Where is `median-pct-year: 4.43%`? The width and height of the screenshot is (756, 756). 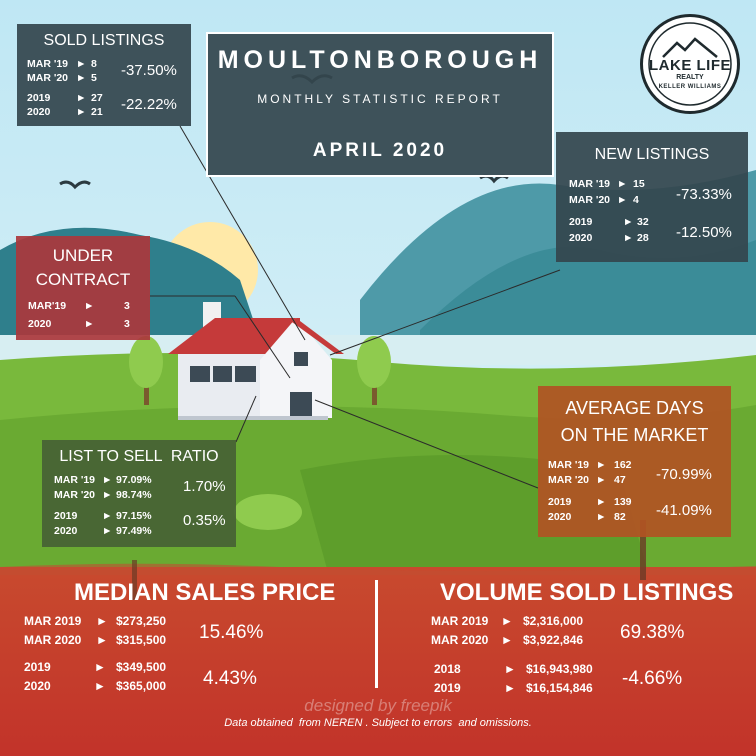
median-pct-year: 4.43% is located at coordinates (230, 678).